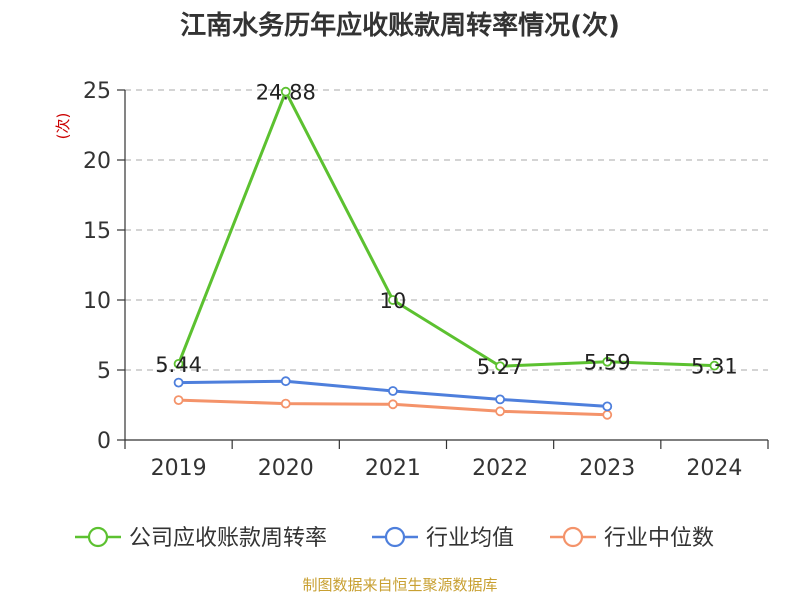 The image size is (800, 600). What do you see at coordinates (714, 468) in the screenshot?
I see `x-tick-label: 2024` at bounding box center [714, 468].